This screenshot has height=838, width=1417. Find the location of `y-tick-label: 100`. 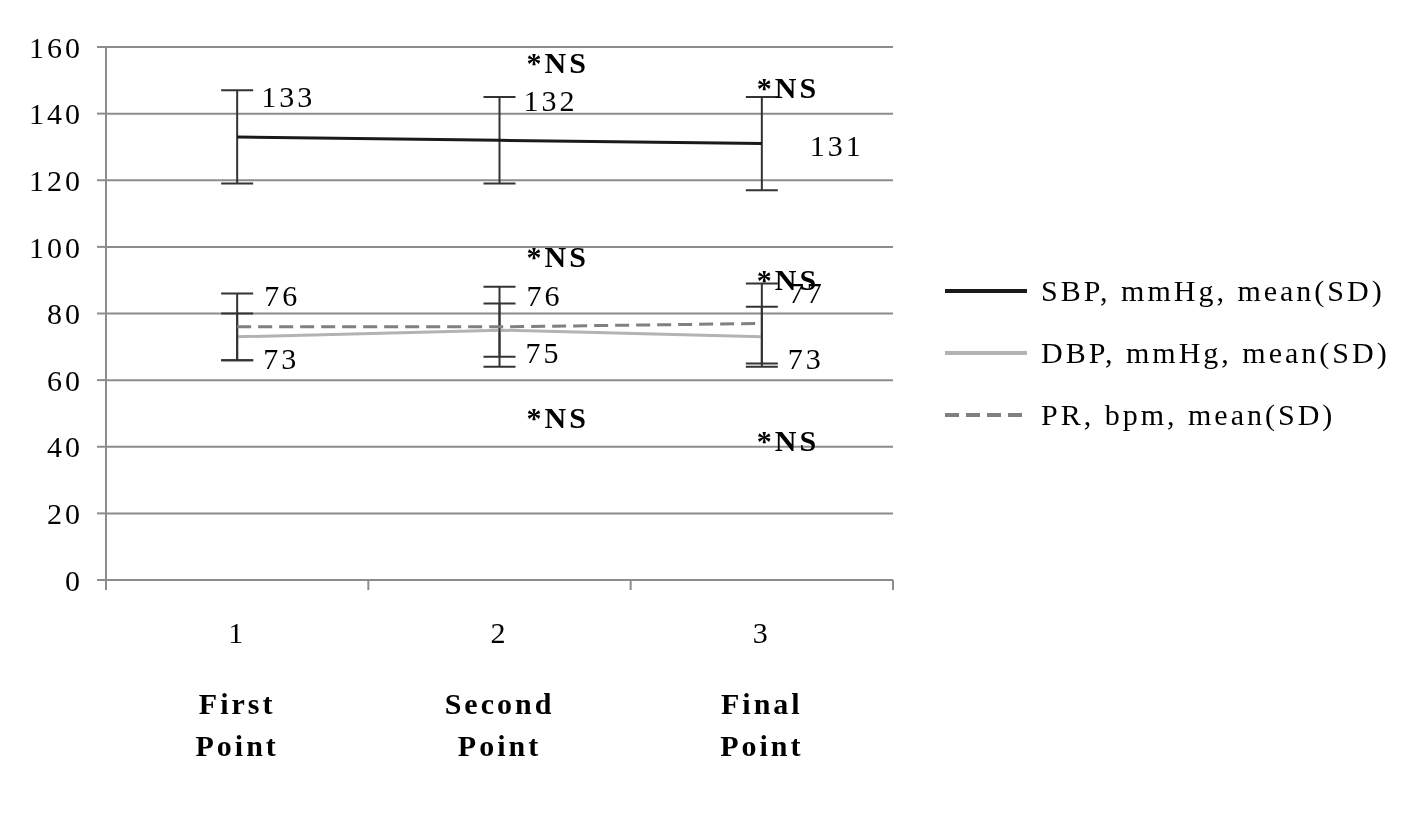

y-tick-label: 100 is located at coordinates (56, 247).